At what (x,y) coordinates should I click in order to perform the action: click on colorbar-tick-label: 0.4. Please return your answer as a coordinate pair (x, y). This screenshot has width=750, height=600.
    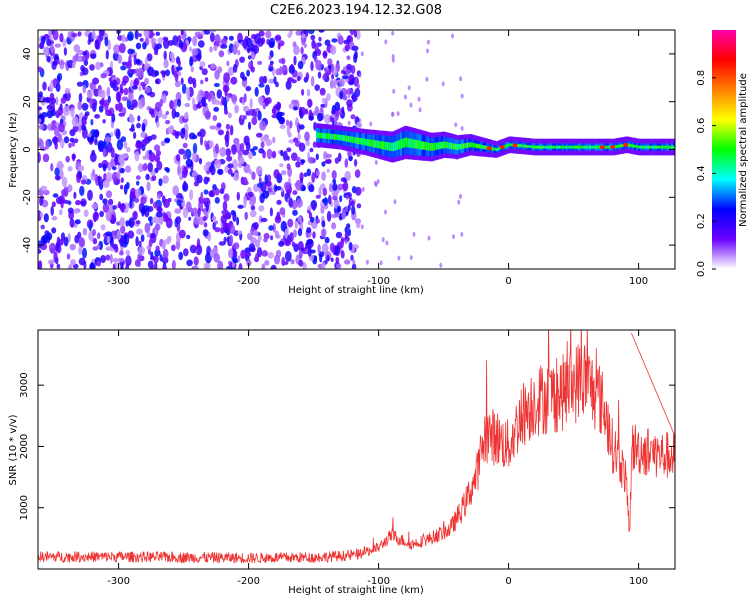
    Looking at the image, I should click on (701, 173).